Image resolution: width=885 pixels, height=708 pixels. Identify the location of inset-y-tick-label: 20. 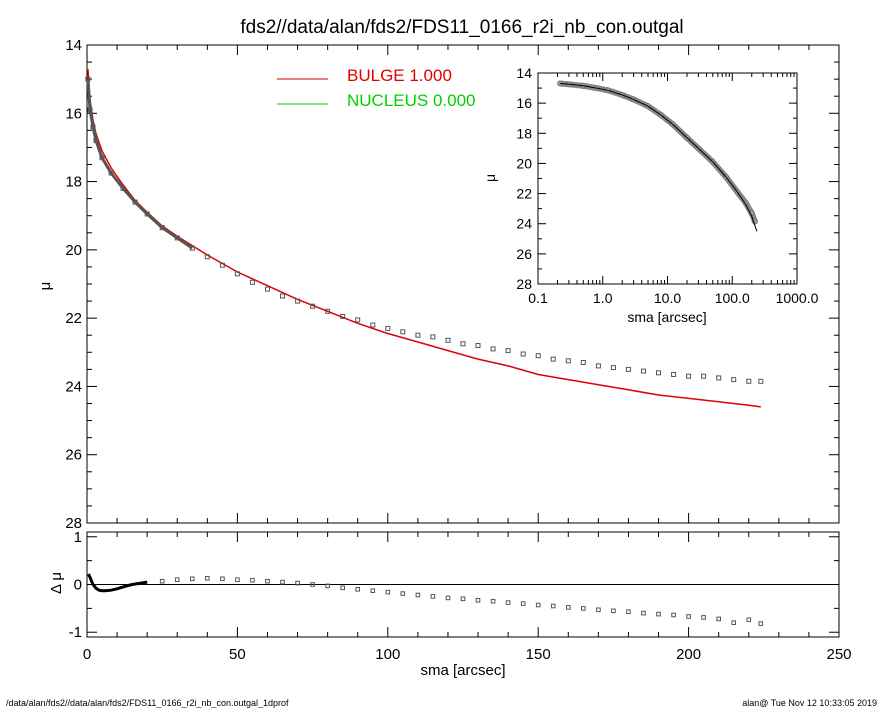
(524, 163).